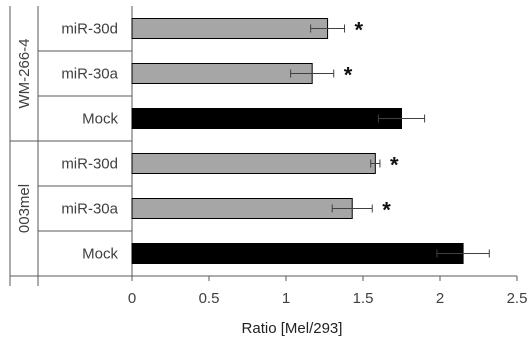 This screenshot has height=340, width=531. Describe the element at coordinates (286, 298) in the screenshot. I see `x-tick-label: 1` at that location.